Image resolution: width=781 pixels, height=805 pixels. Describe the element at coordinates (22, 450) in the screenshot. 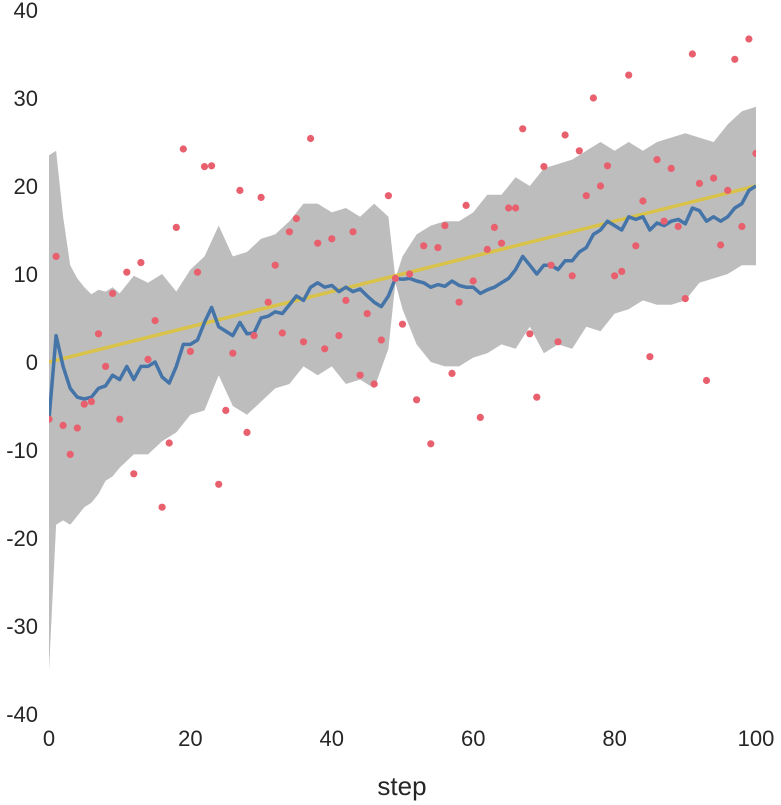

I see `y-tick-label: -10` at that location.